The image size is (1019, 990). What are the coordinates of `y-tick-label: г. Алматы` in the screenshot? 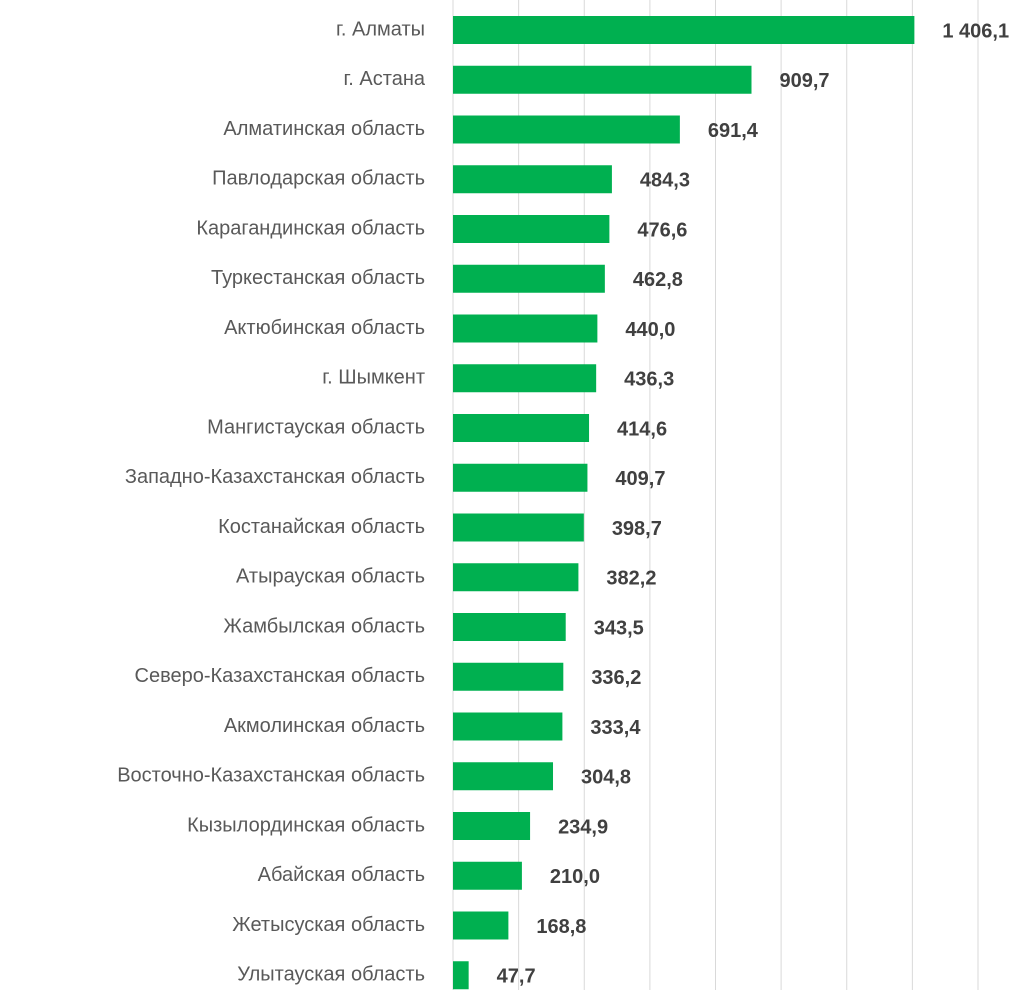 It's located at (380, 29).